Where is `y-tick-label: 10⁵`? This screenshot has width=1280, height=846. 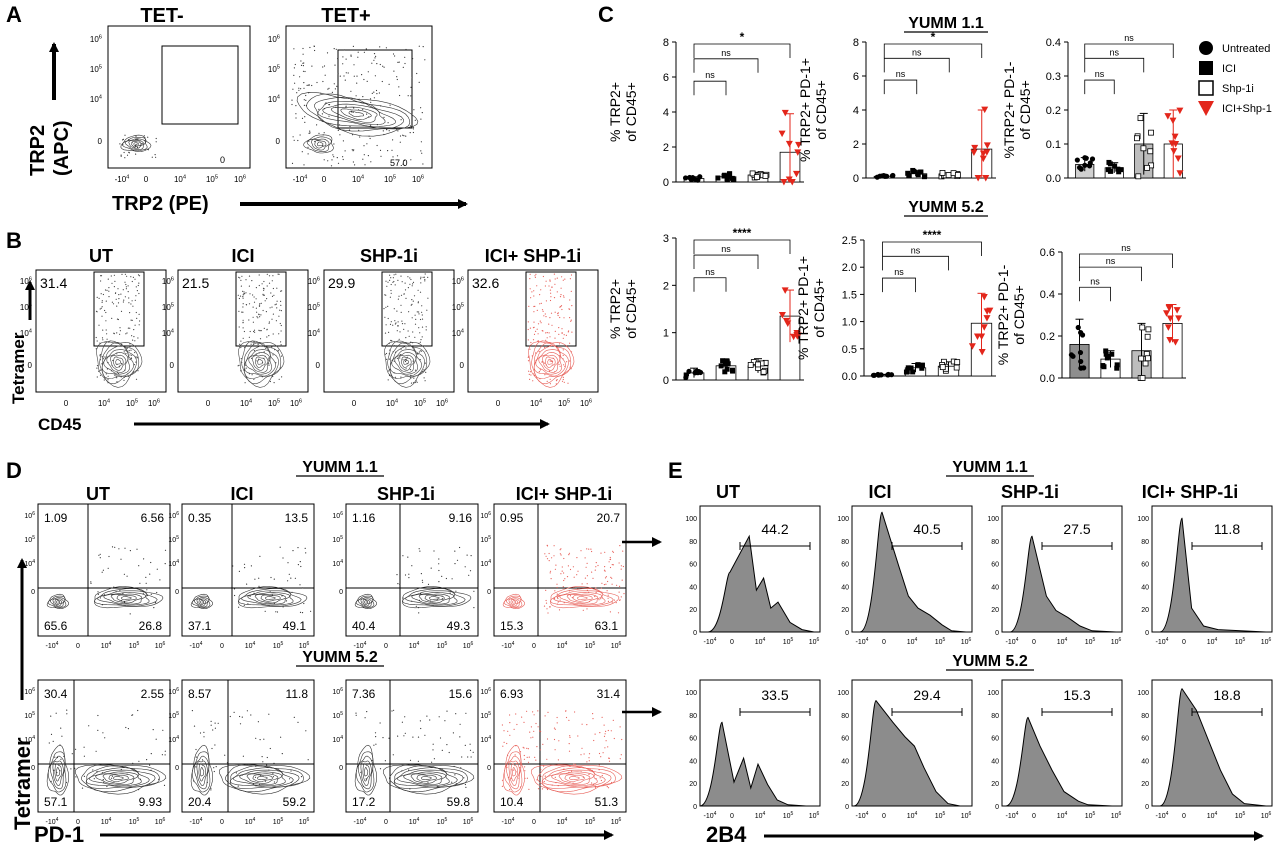 y-tick-label: 10⁵ is located at coordinates (29, 715).